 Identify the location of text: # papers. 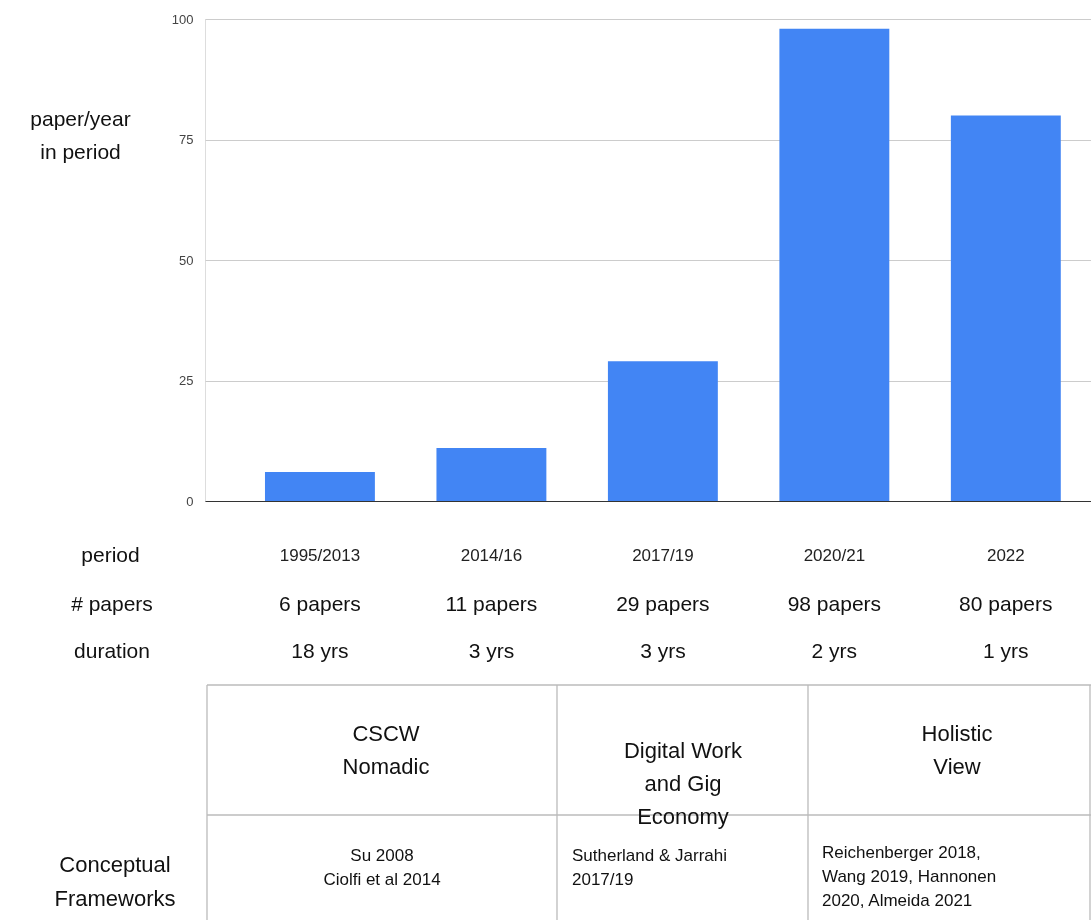
(112, 603).